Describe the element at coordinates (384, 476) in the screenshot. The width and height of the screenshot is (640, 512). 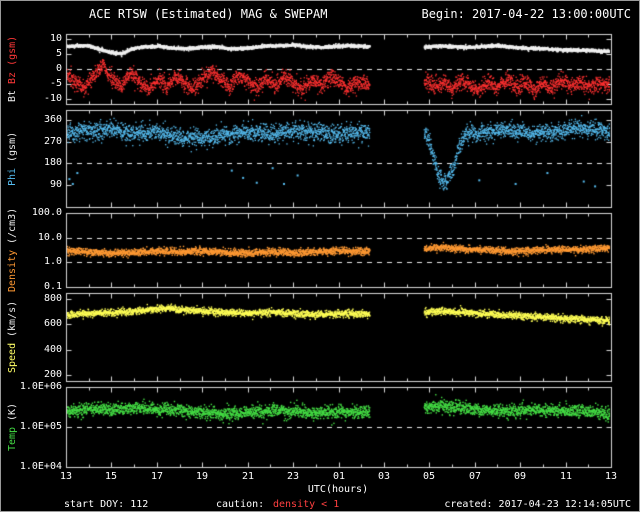
I see `x-tick-label: 03` at that location.